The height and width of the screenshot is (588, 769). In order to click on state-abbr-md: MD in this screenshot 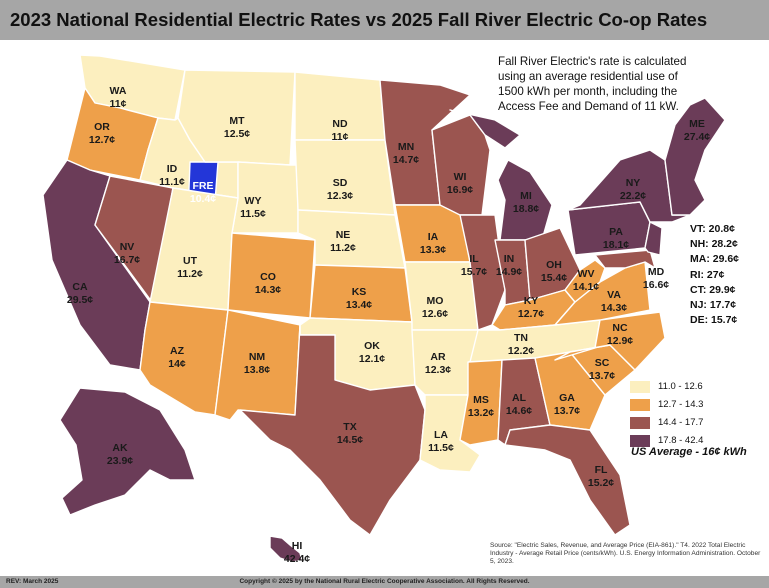, I will do `click(656, 272)`.